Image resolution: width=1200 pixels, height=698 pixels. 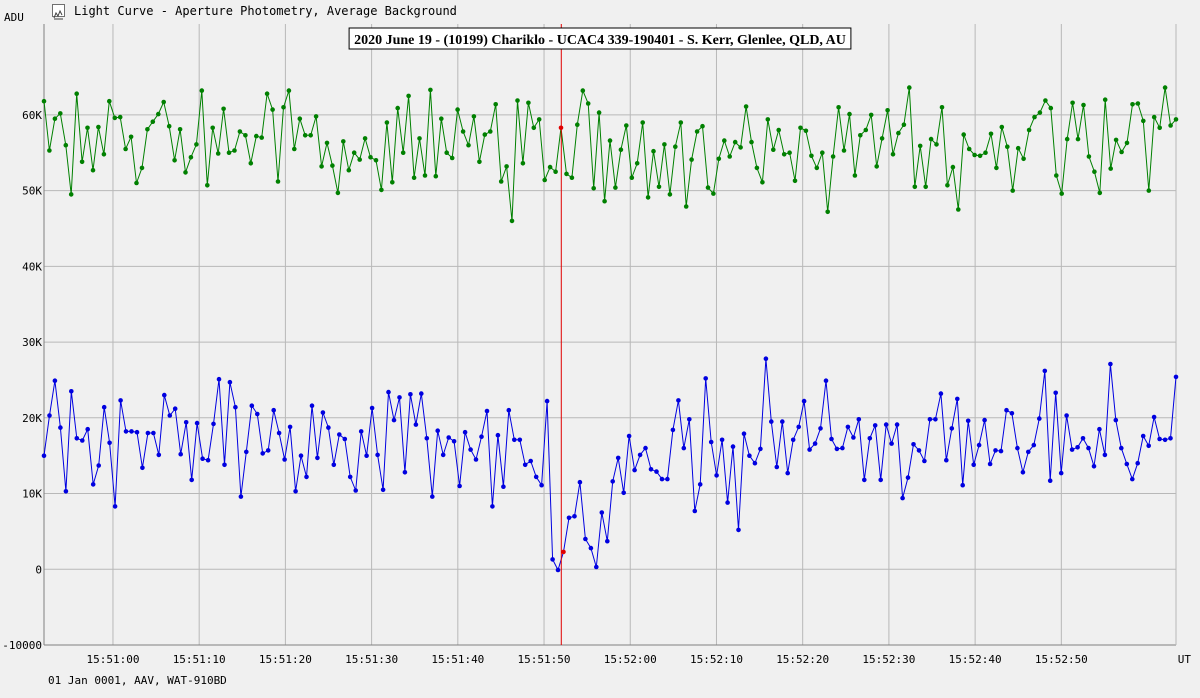 I want to click on x-tick-label: 15:52:20, so click(x=802, y=659).